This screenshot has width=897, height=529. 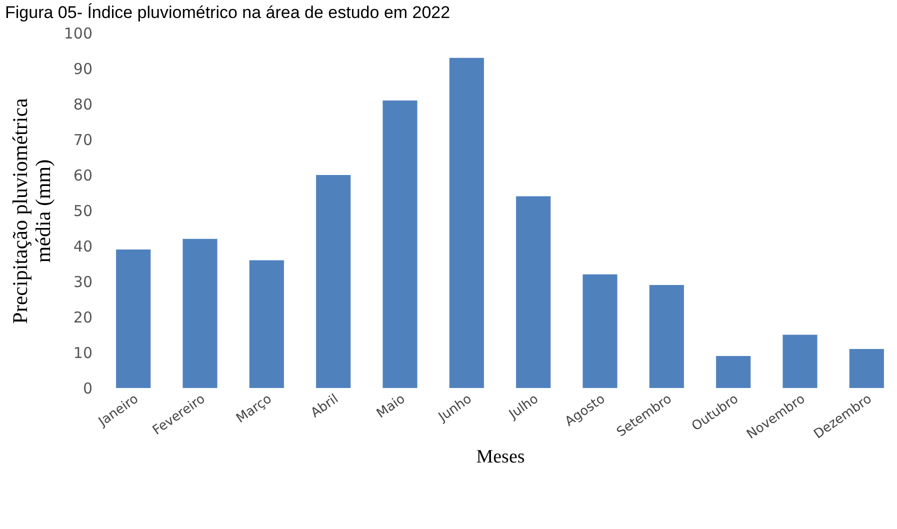 What do you see at coordinates (227, 12) in the screenshot?
I see `chart-title: Figura 05- Índice pluviométrico na área de estudo em 2022` at bounding box center [227, 12].